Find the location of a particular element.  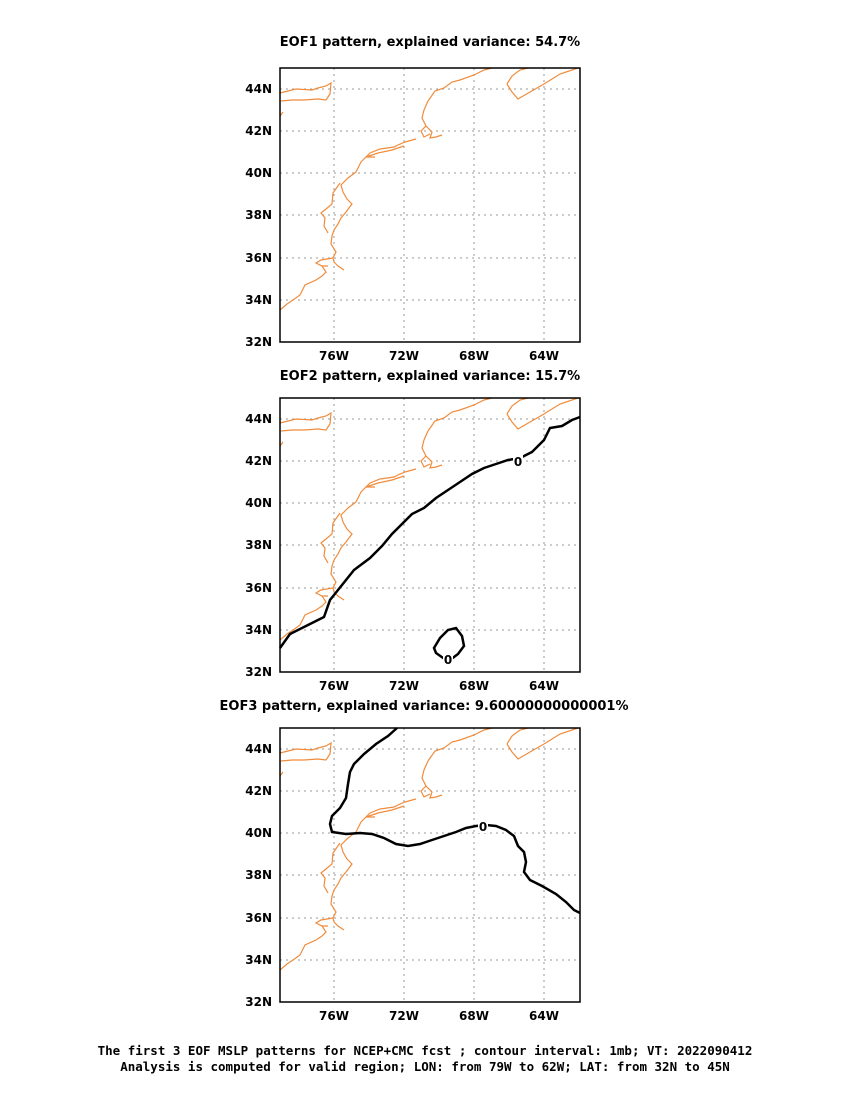

panel-eof1: EOF1 pattern, explained variance: 54.7% is located at coordinates (413, 199).